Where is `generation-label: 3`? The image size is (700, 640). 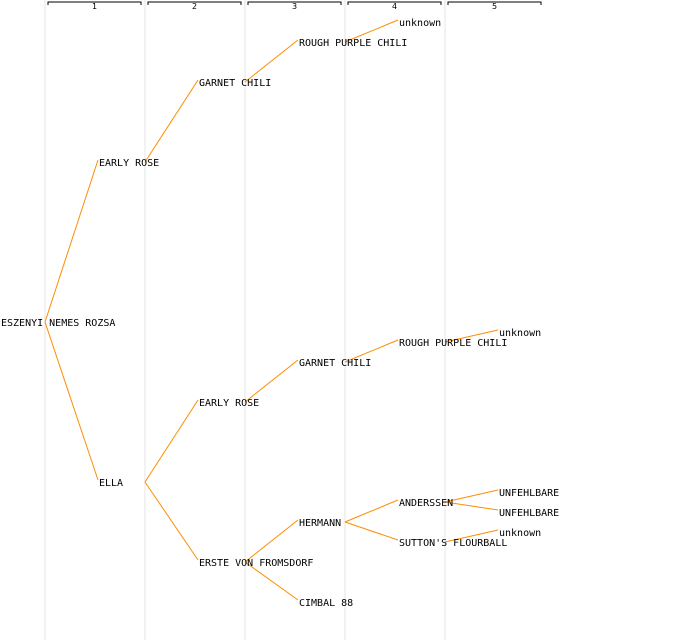
generation-label: 3 is located at coordinates (294, 6).